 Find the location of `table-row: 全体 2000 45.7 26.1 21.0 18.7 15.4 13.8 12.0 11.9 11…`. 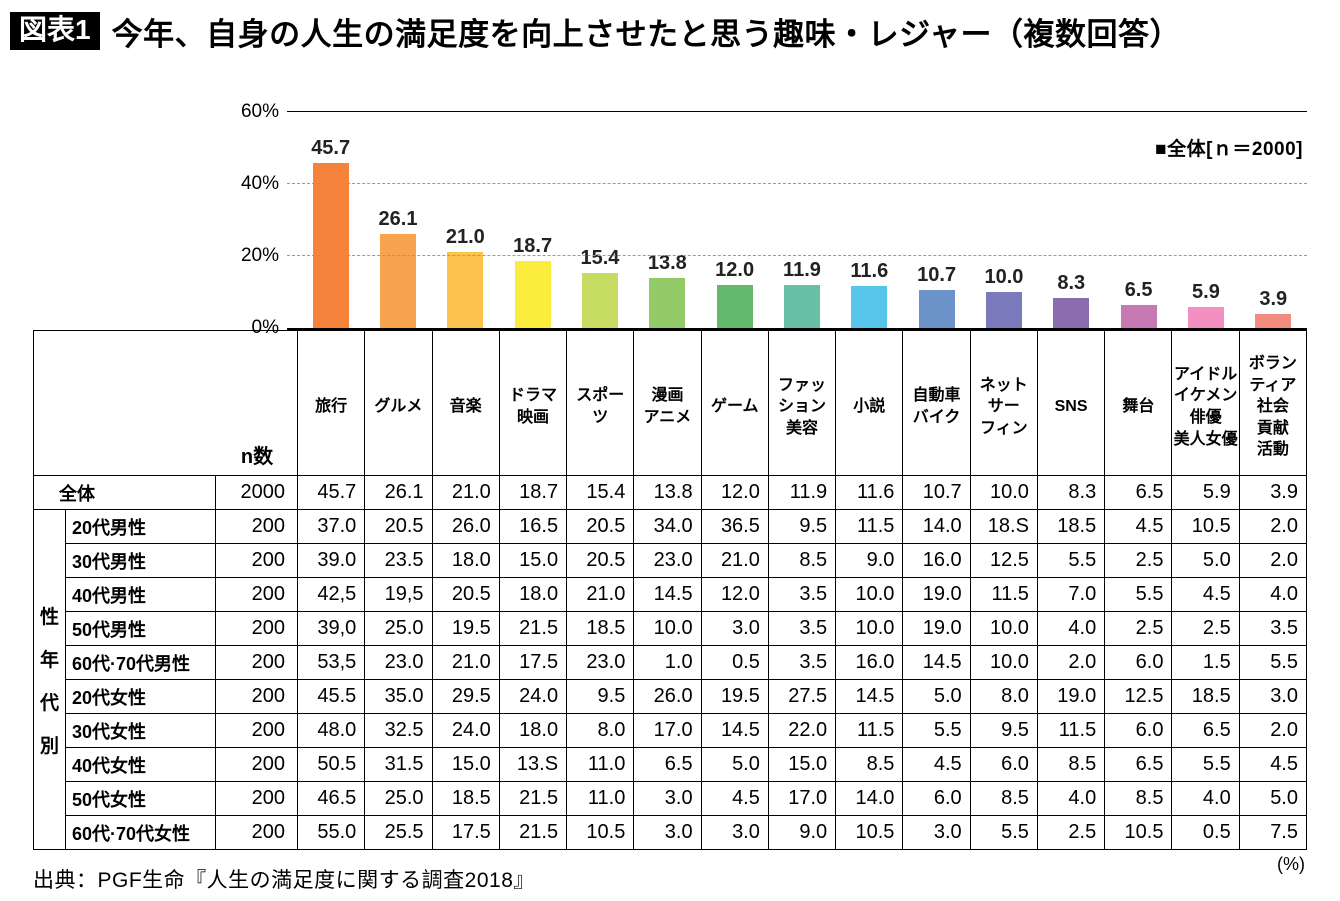

table-row: 全体 2000 45.7 26.1 21.0 18.7 15.4 13.8 12.0 11.9 11… is located at coordinates (670, 492).